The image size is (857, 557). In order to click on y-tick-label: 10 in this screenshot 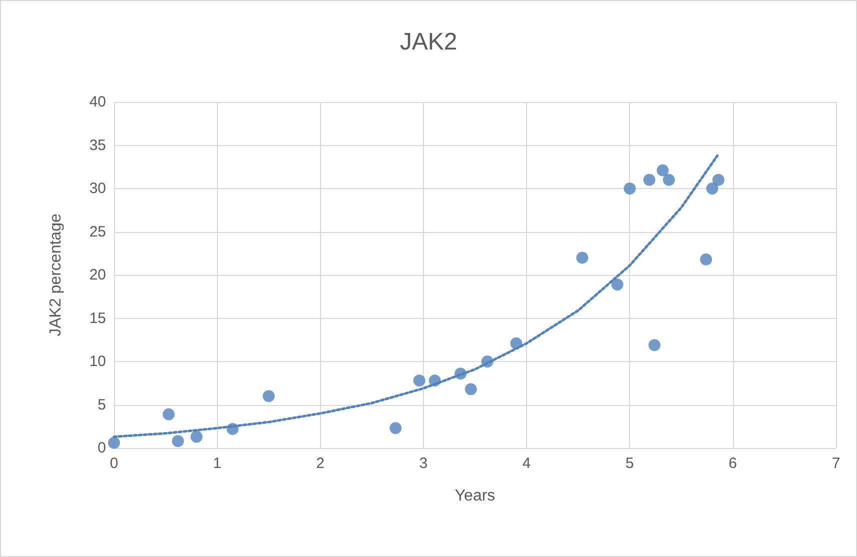, I will do `click(97, 361)`.